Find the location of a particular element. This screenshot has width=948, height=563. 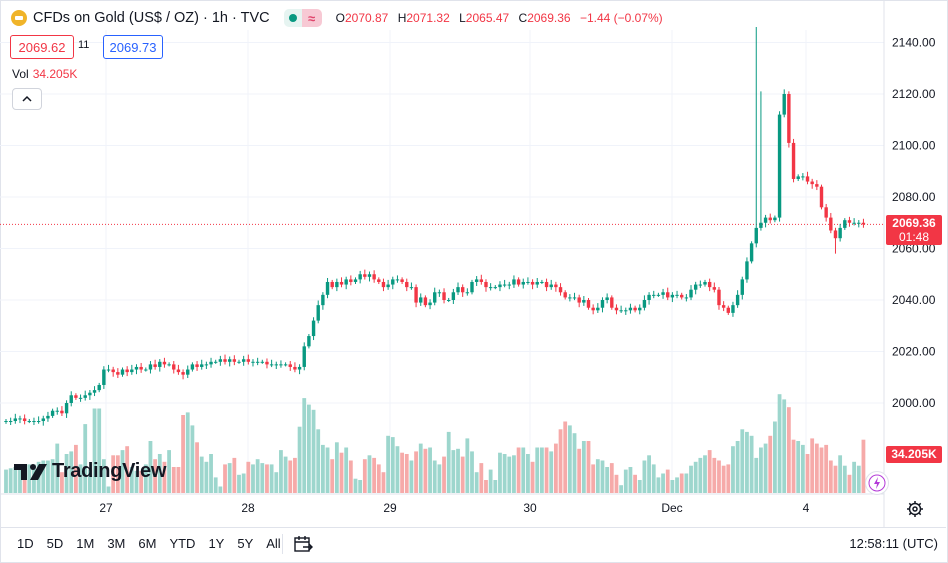

price-tick-label: 2100.00 is located at coordinates (914, 146).